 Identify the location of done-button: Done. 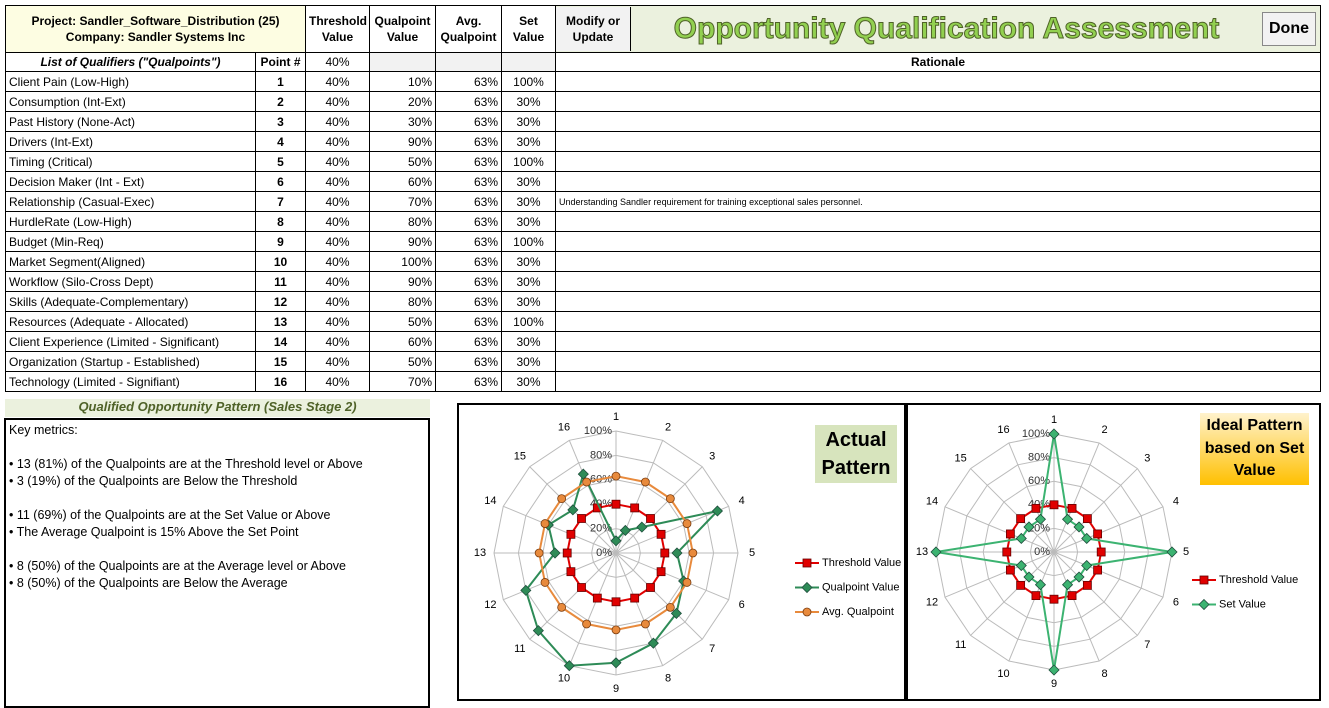
(1289, 29).